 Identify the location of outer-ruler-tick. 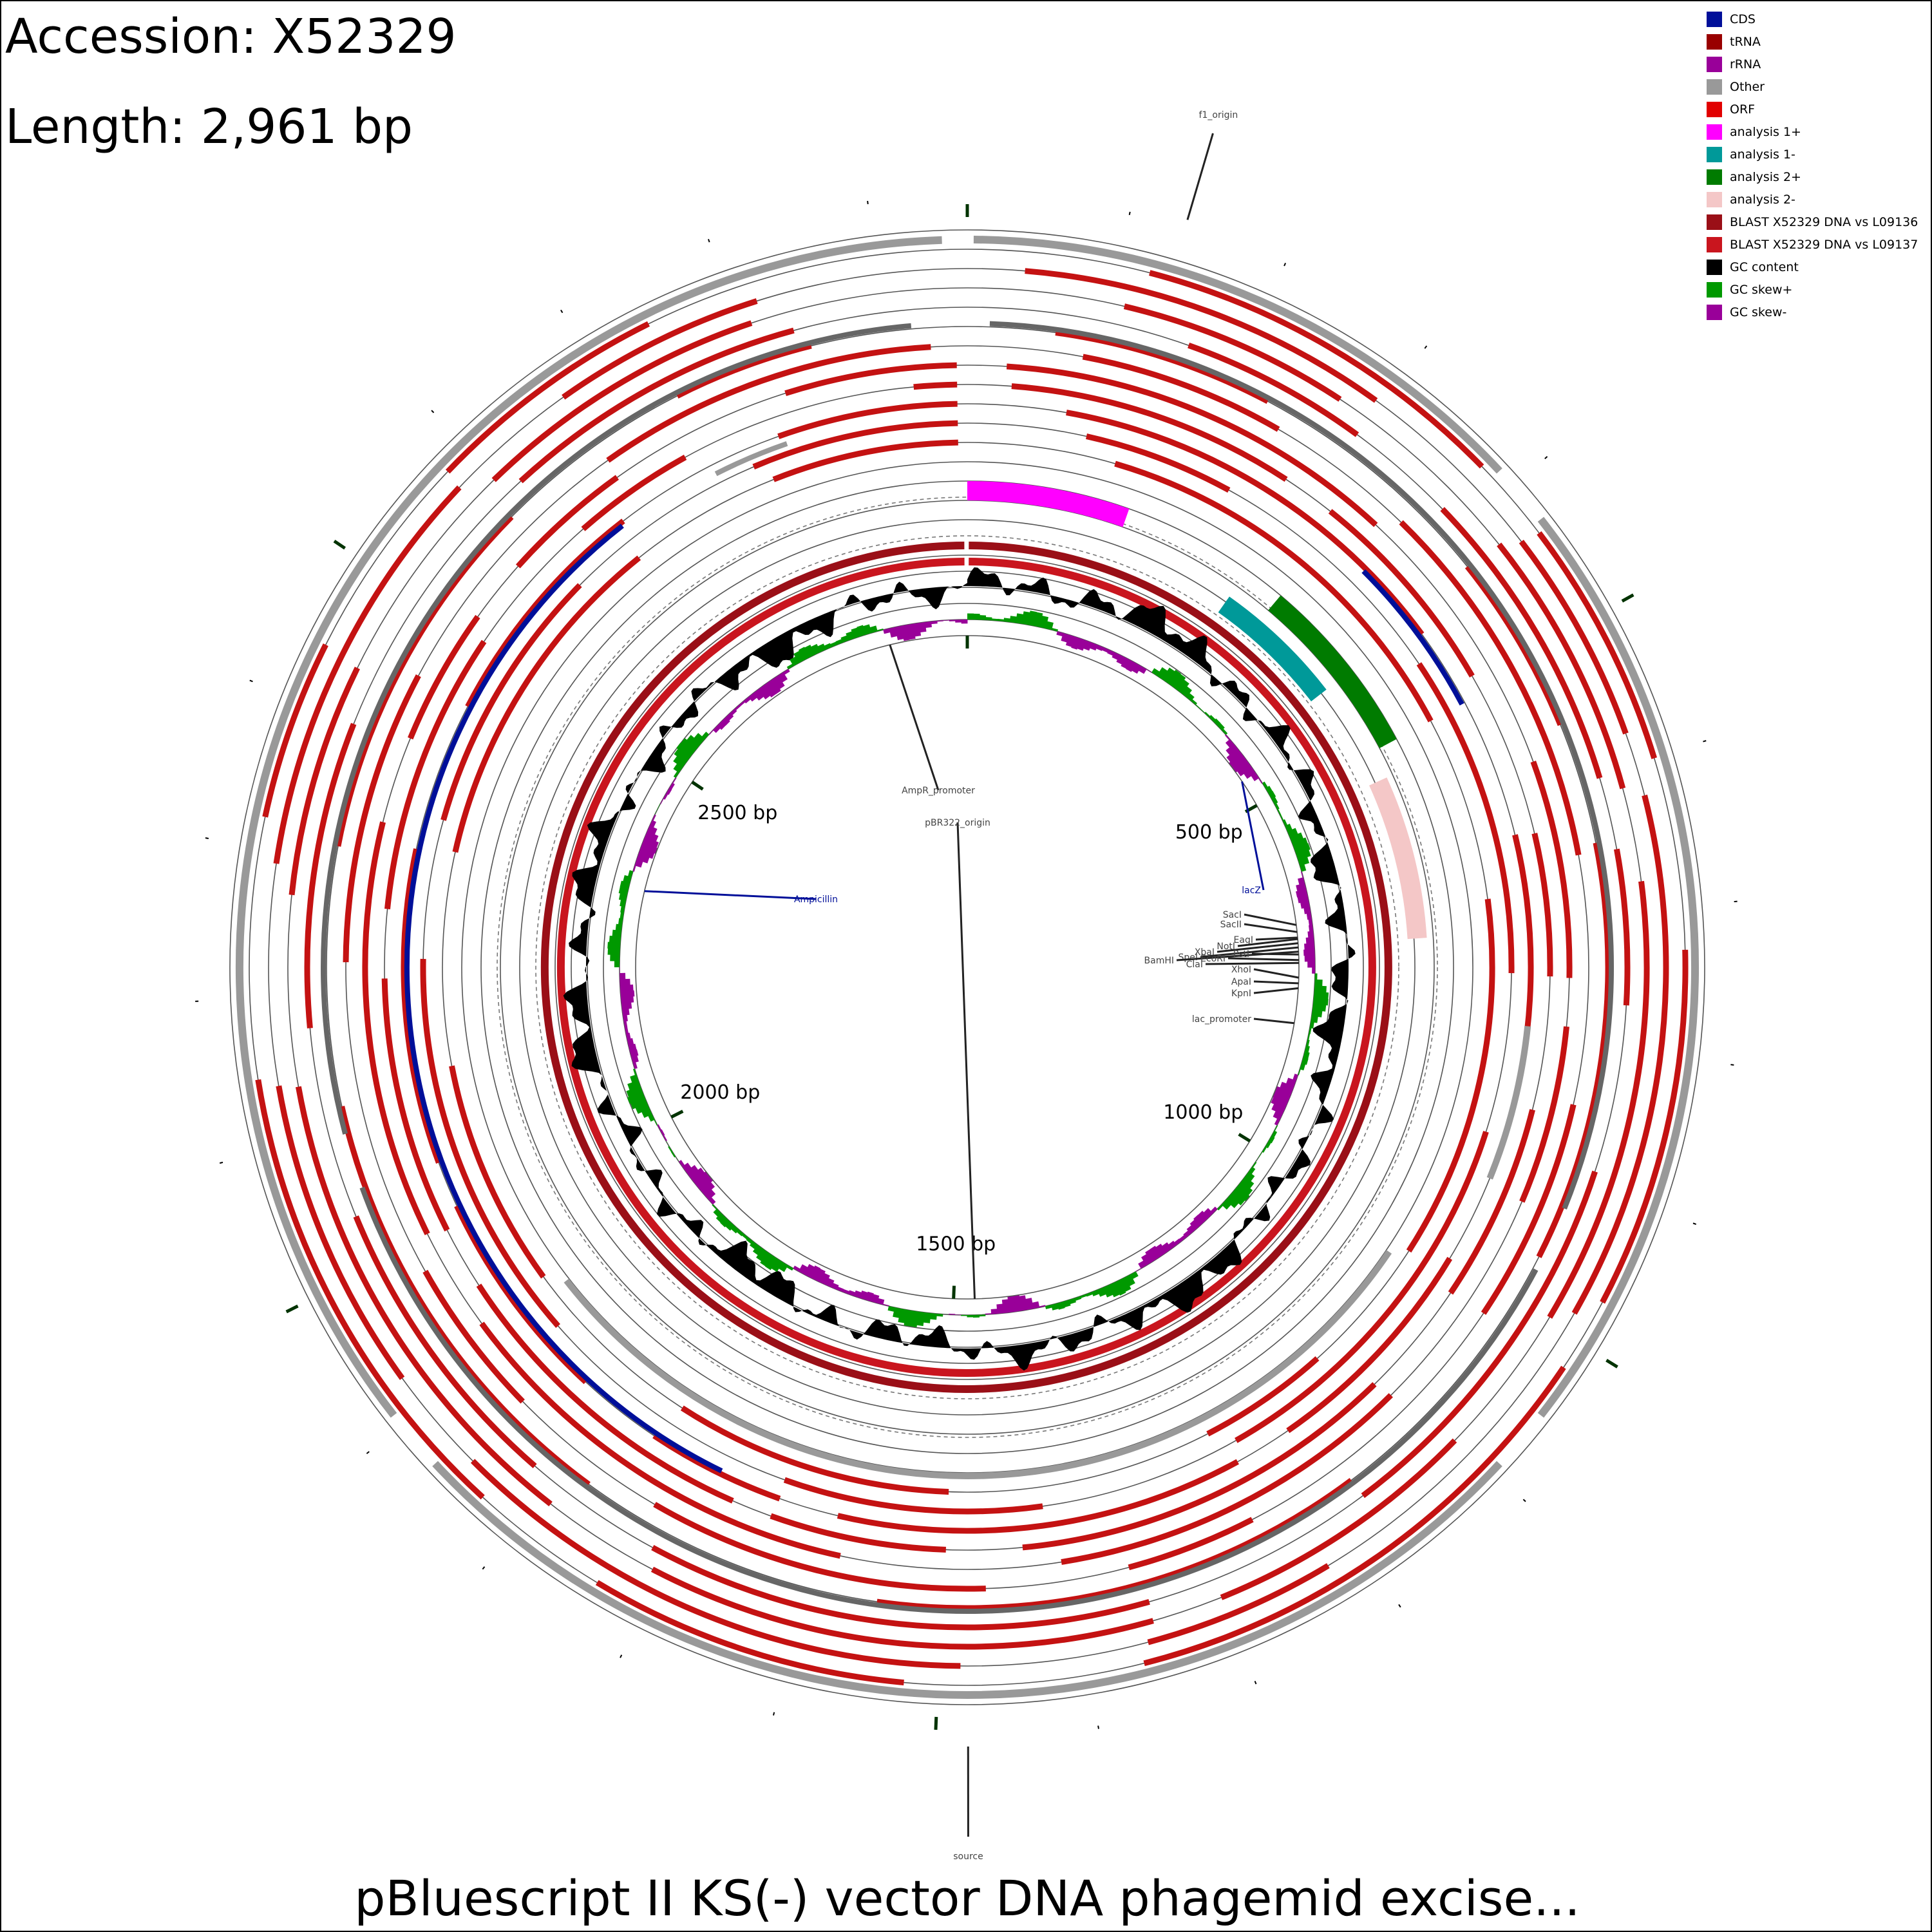
(339, 545).